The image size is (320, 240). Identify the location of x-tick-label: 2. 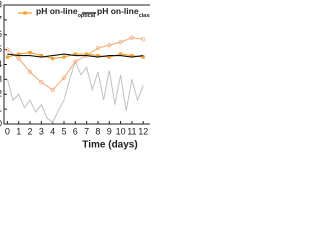
(30, 131).